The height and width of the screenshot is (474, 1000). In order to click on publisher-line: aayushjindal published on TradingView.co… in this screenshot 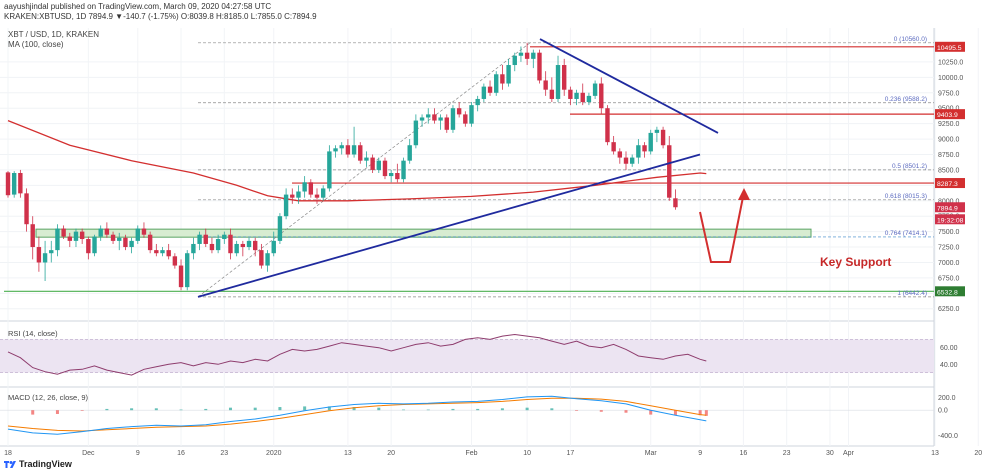, I will do `click(138, 6)`.